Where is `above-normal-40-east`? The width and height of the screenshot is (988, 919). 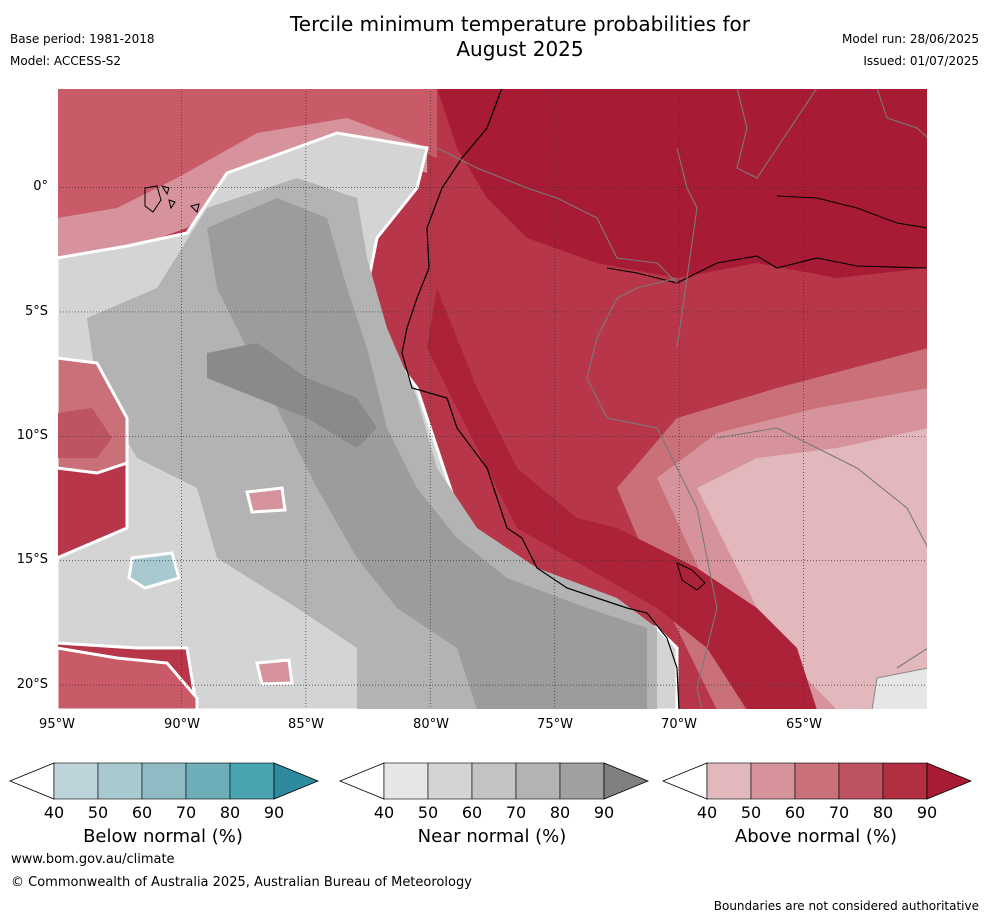 above-normal-40-east is located at coordinates (812, 569).